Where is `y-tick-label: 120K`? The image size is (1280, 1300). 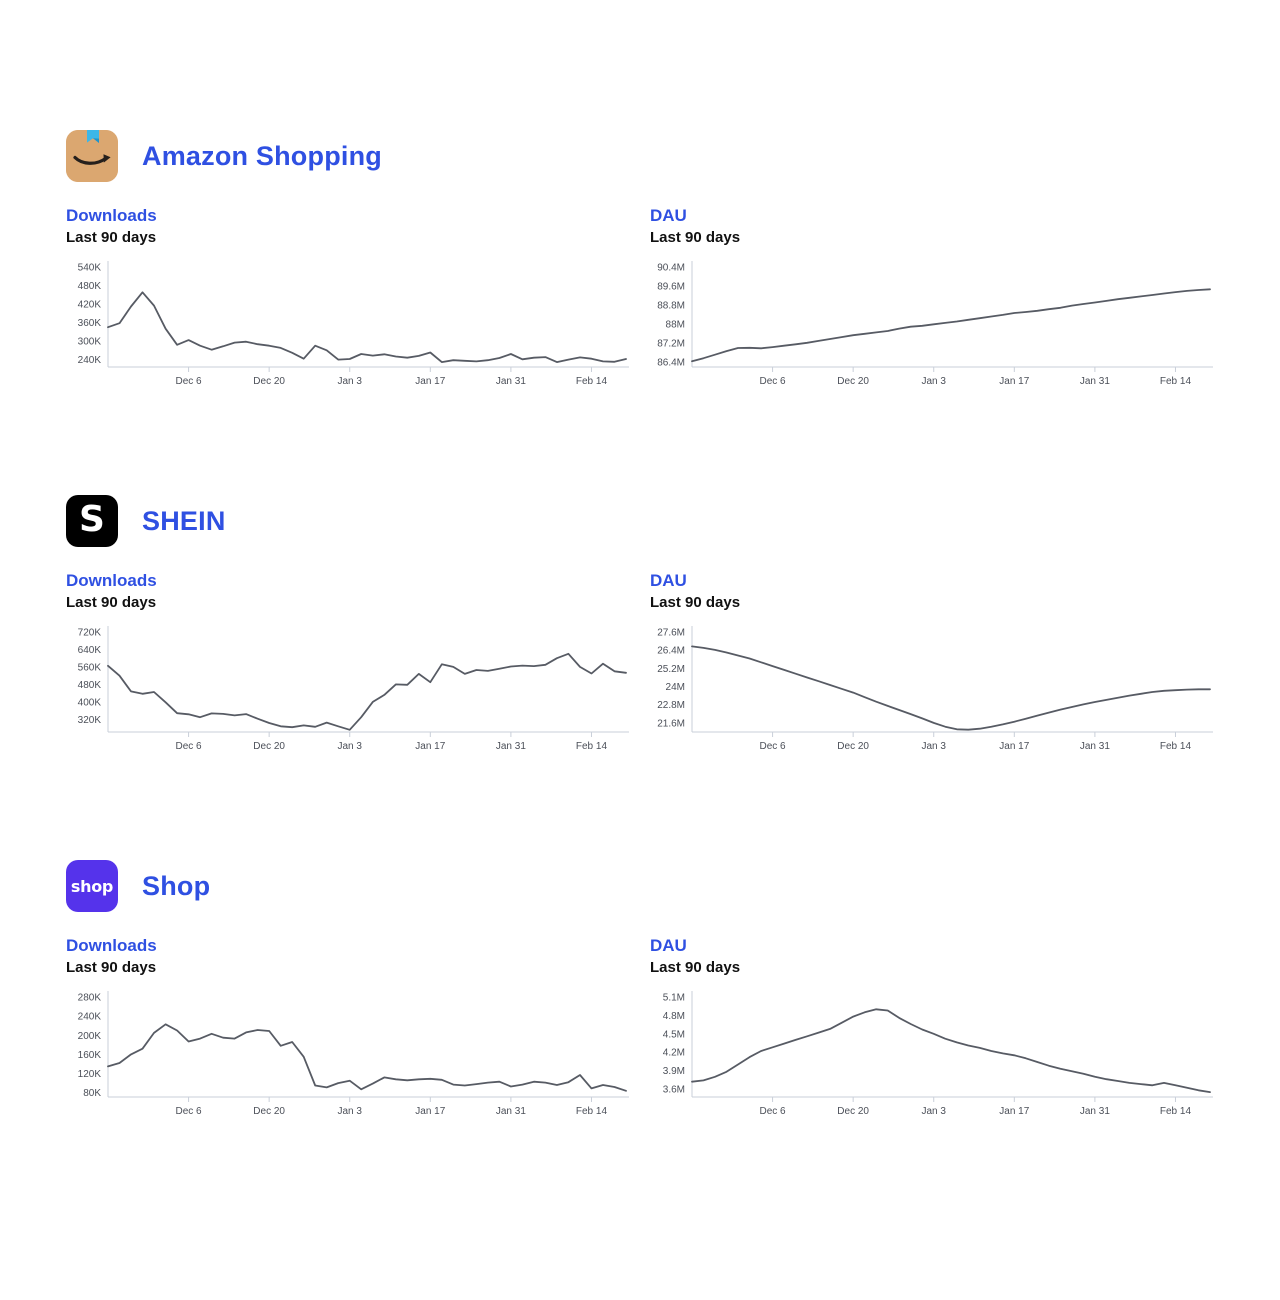 y-tick-label: 120K is located at coordinates (90, 1074).